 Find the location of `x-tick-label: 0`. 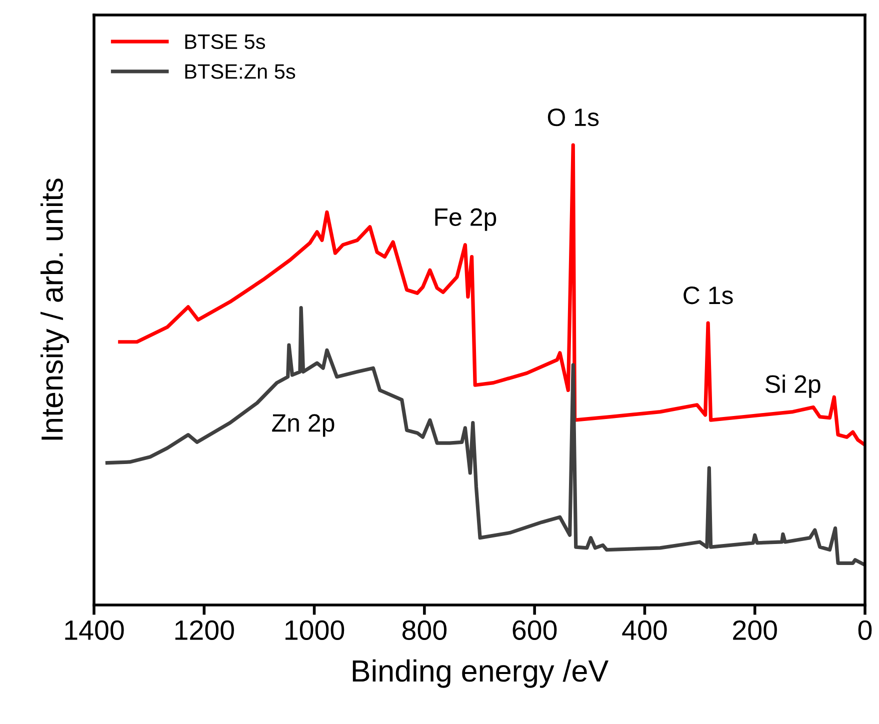

x-tick-label: 0 is located at coordinates (865, 630).